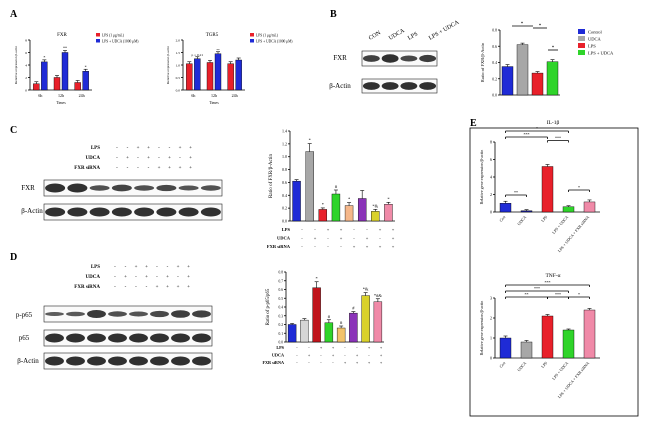 The image size is (650, 426). What do you see at coordinates (284, 221) in the screenshot?
I see `panel-c-chart-ytick-label: 0.0` at bounding box center [284, 221].